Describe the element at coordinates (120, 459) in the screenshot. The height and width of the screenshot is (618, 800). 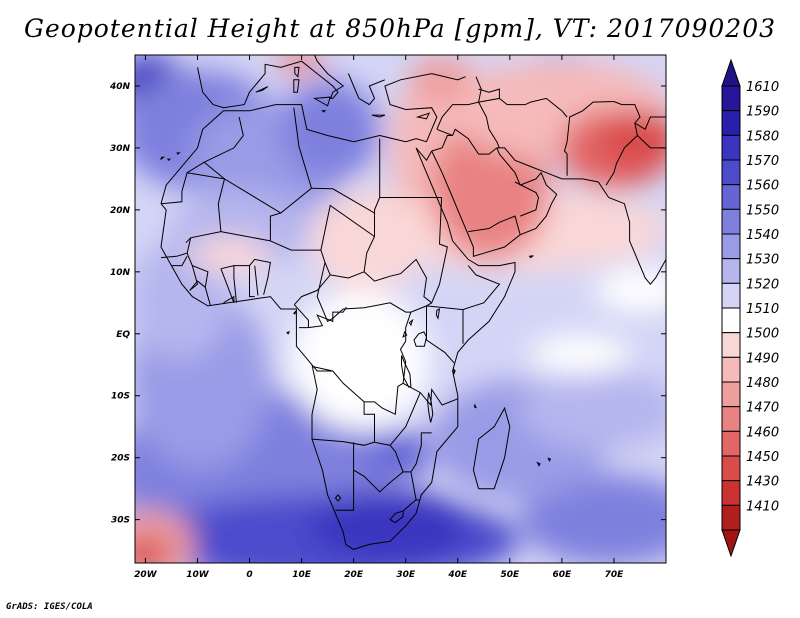
I see `y-tick-label: 20S` at that location.